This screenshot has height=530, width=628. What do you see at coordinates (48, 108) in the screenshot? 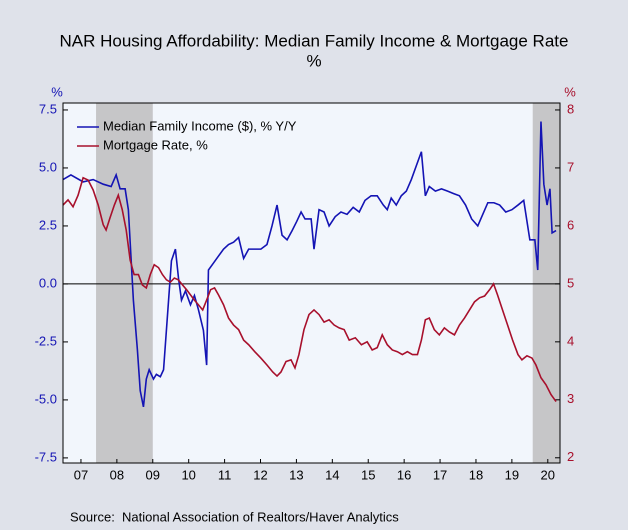
I see `y-tick-label: 7.5` at bounding box center [48, 108].